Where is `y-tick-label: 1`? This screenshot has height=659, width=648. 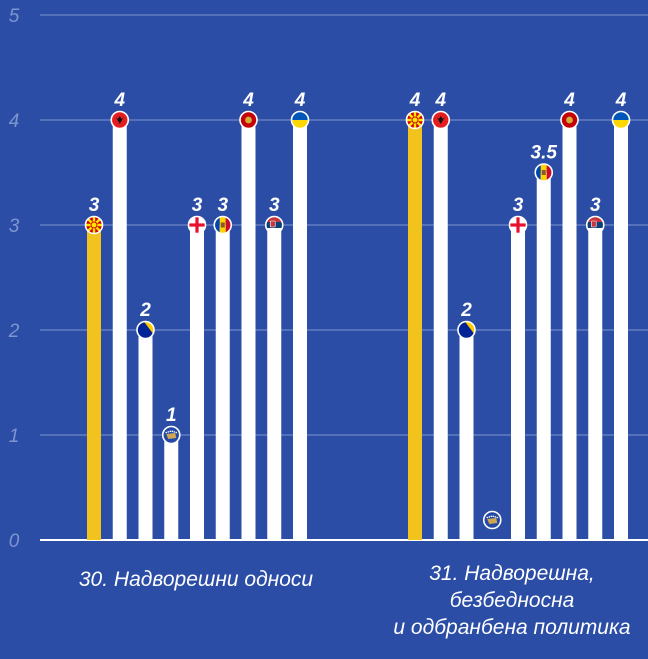
y-tick-label: 1 is located at coordinates (14, 436).